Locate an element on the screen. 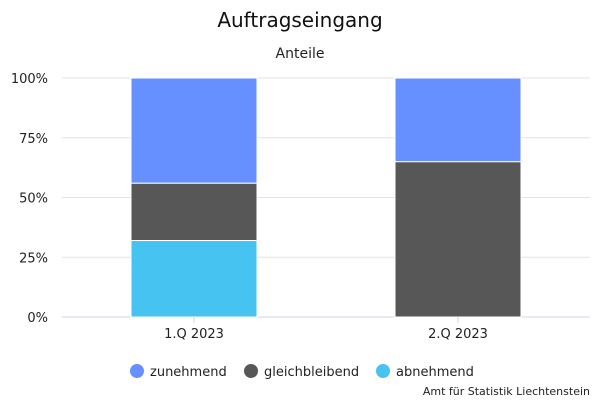 This screenshot has width=600, height=400. chart-title: Auftragseingang is located at coordinates (299, 20).